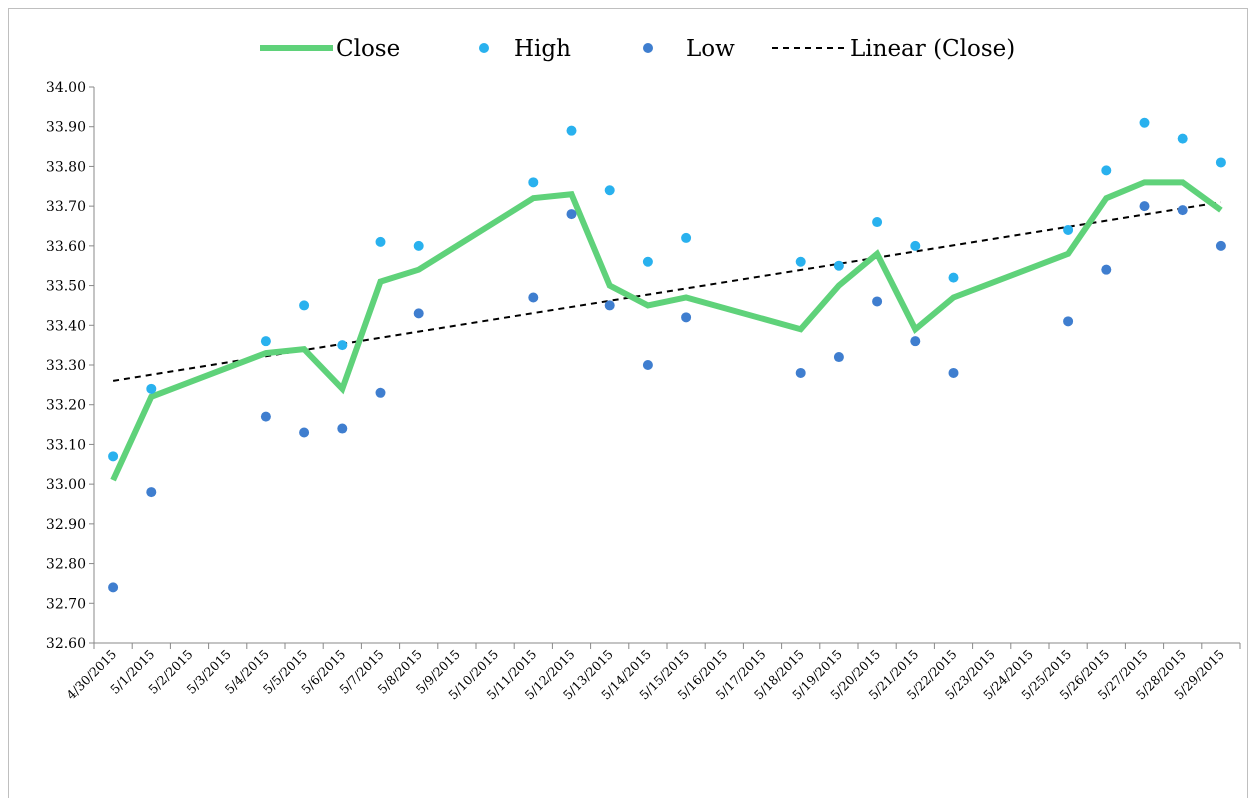  What do you see at coordinates (932, 49) in the screenshot?
I see `legend-label: Linear (Close)` at bounding box center [932, 49].